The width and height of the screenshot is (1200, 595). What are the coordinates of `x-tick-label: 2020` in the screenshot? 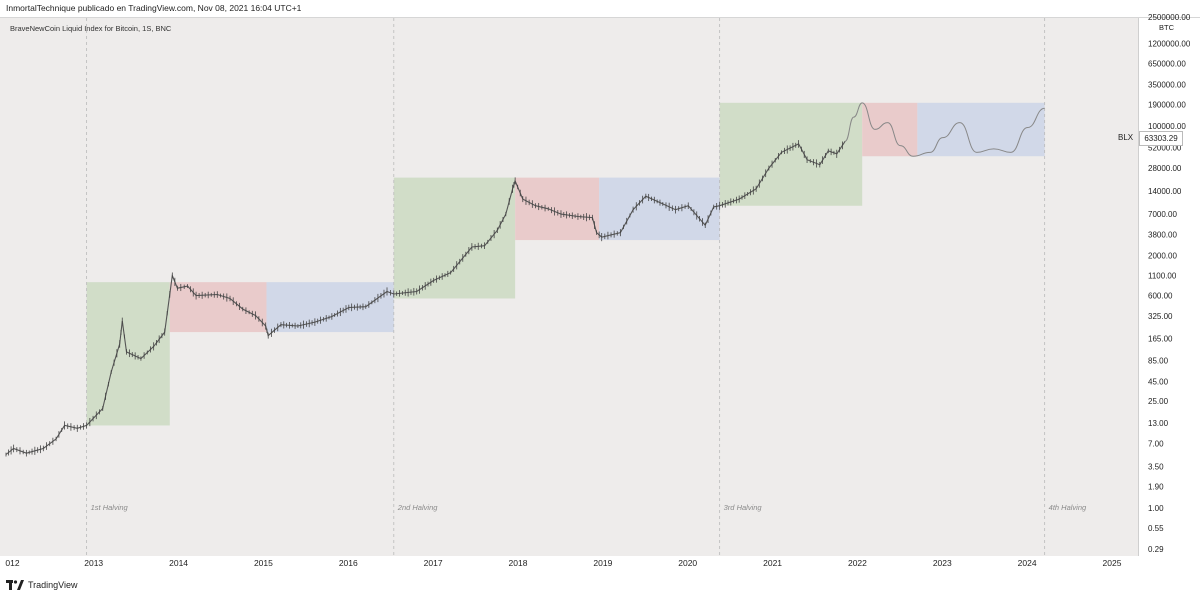 It's located at (687, 563).